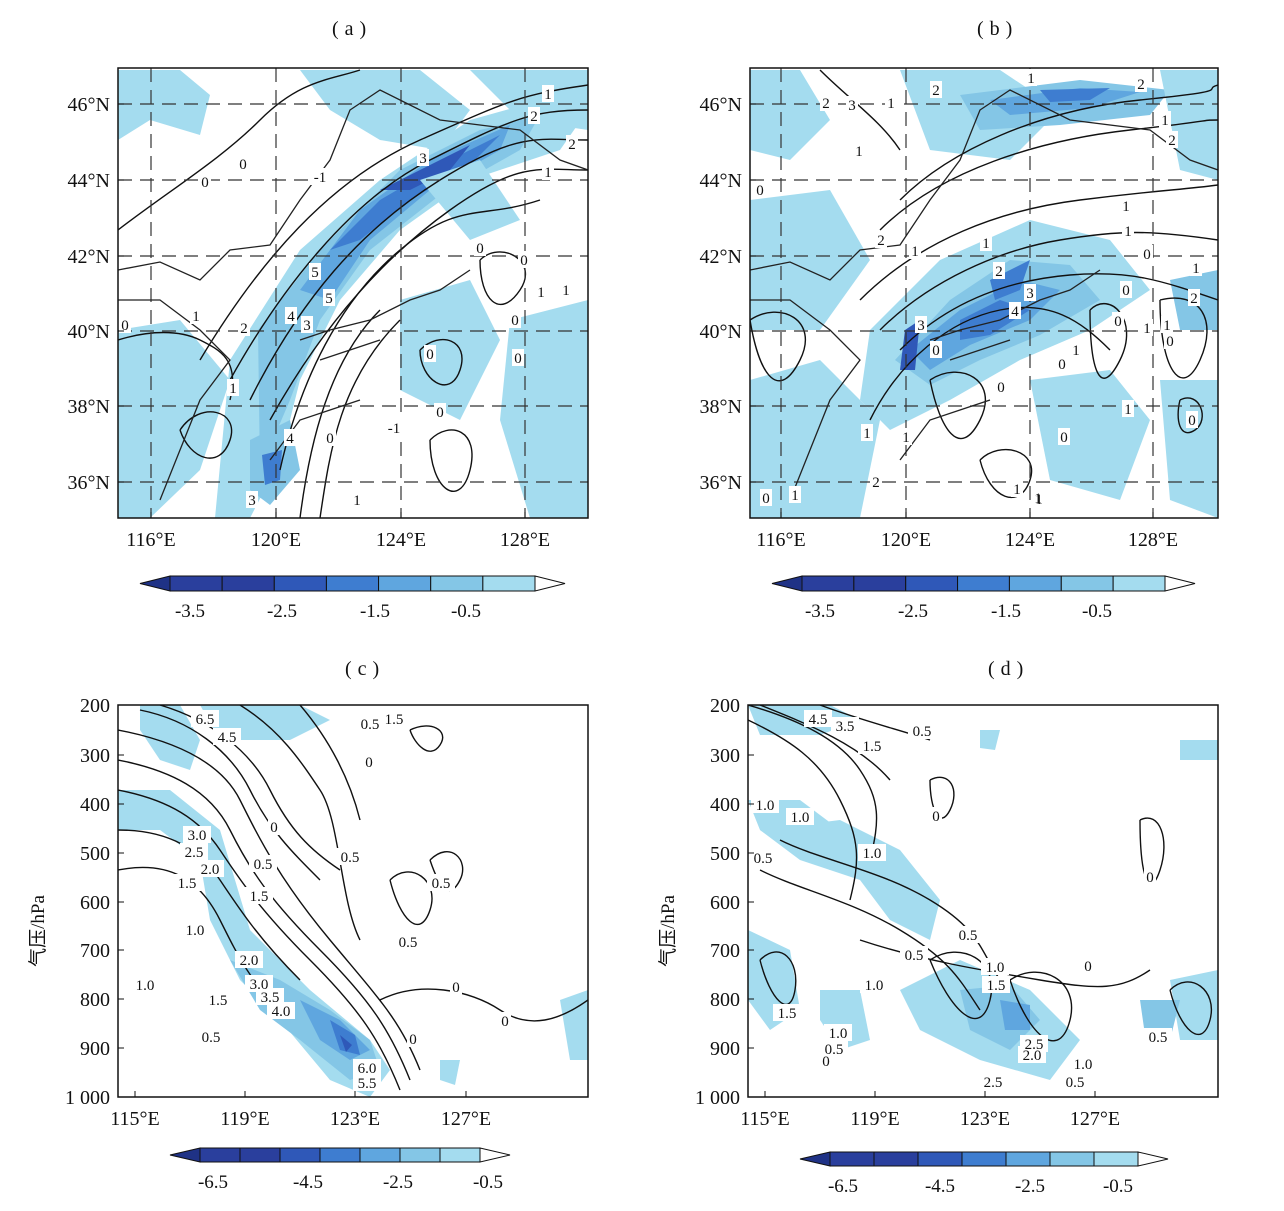 Image resolution: width=1284 pixels, height=1211 pixels. What do you see at coordinates (717, 1098) in the screenshot?
I see `y-tick-label: 1 000` at bounding box center [717, 1098].